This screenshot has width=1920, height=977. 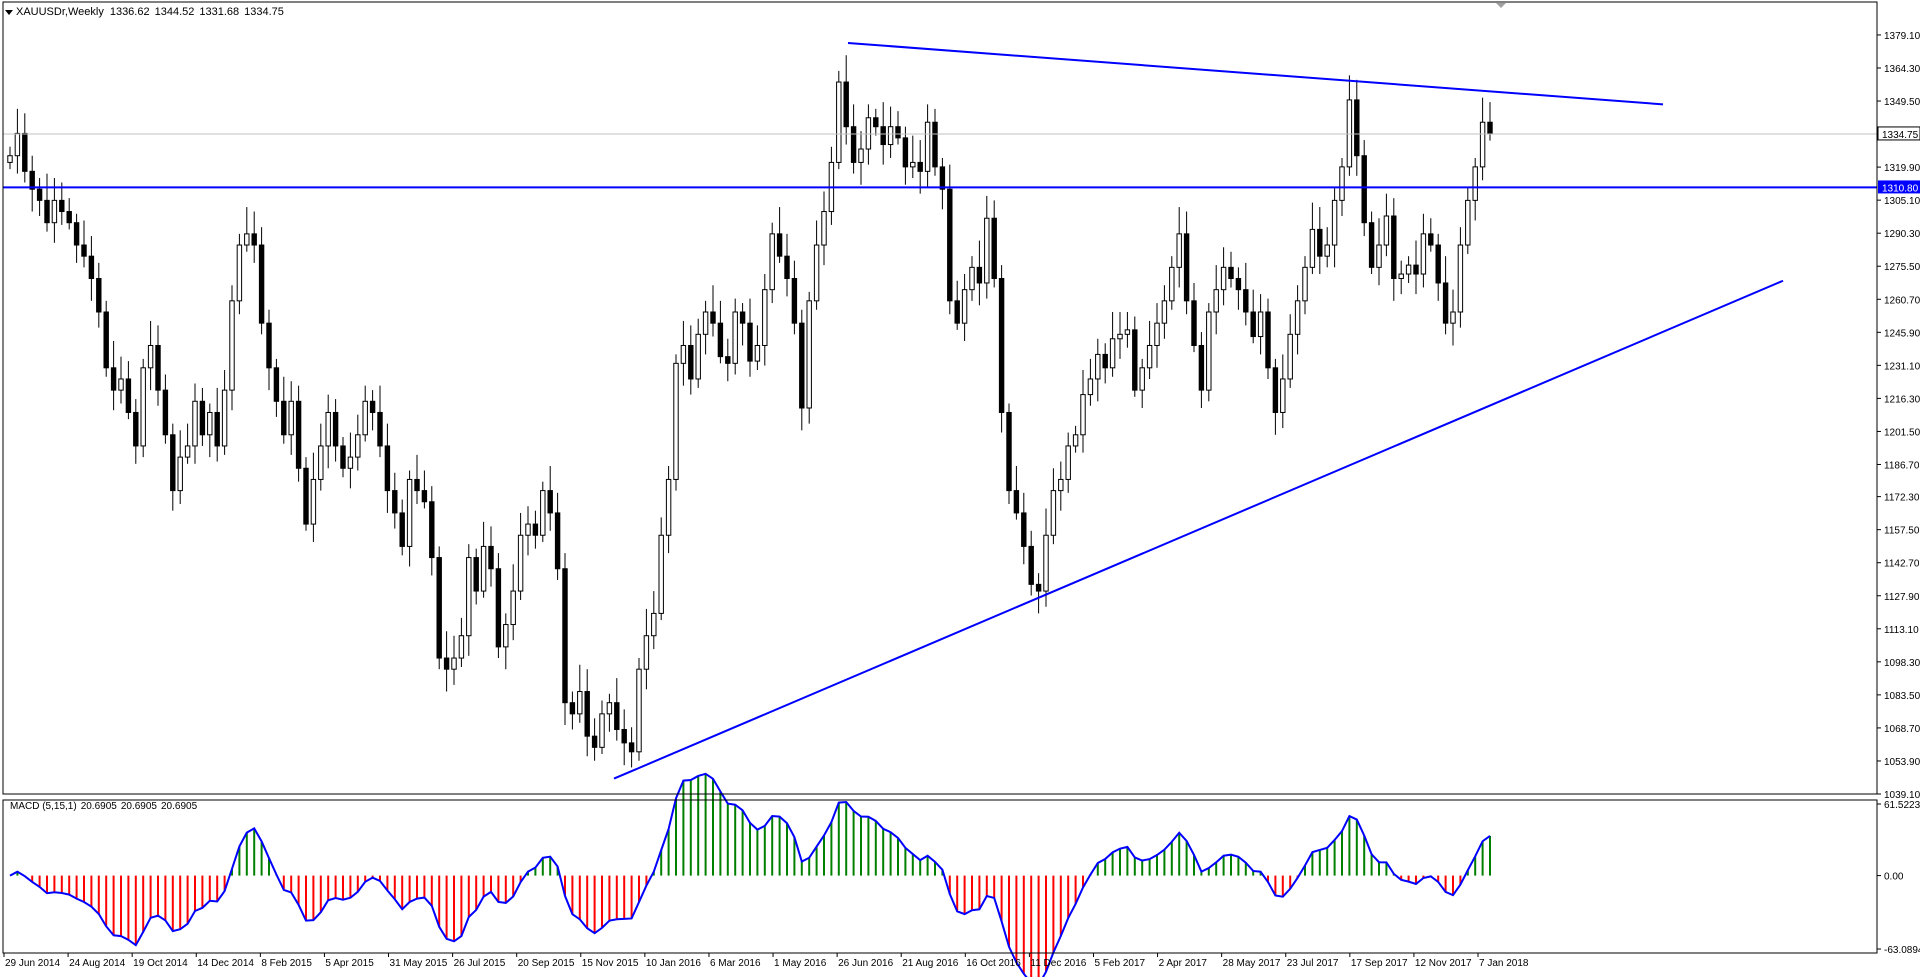 I want to click on time-tick-label: 24 Aug 2014, so click(x=97, y=963).